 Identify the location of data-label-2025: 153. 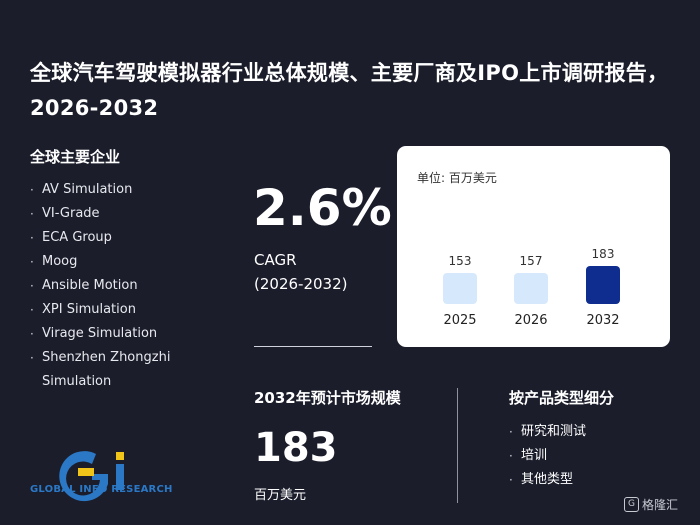
(460, 261).